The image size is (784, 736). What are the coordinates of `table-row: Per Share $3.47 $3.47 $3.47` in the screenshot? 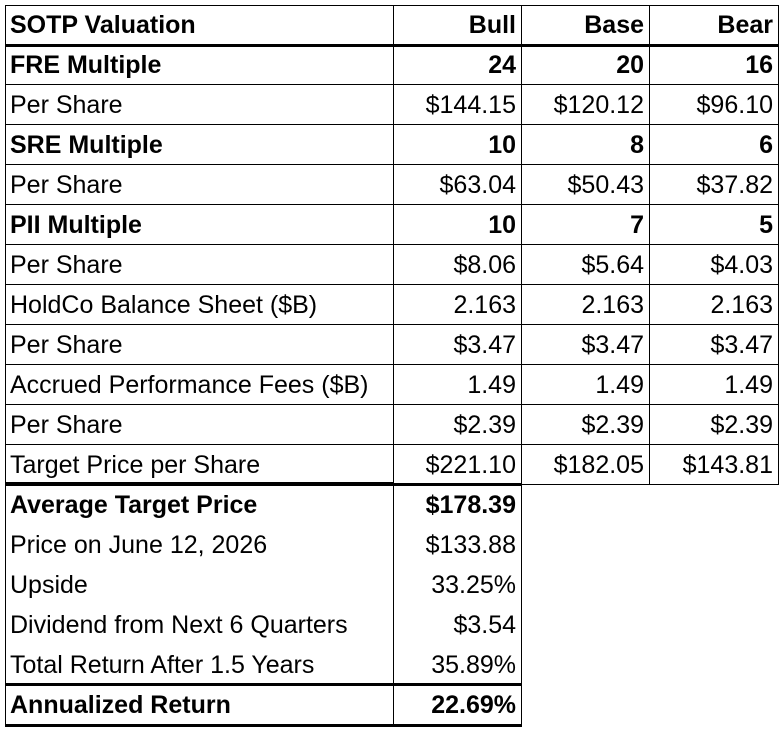 It's located at (391, 345).